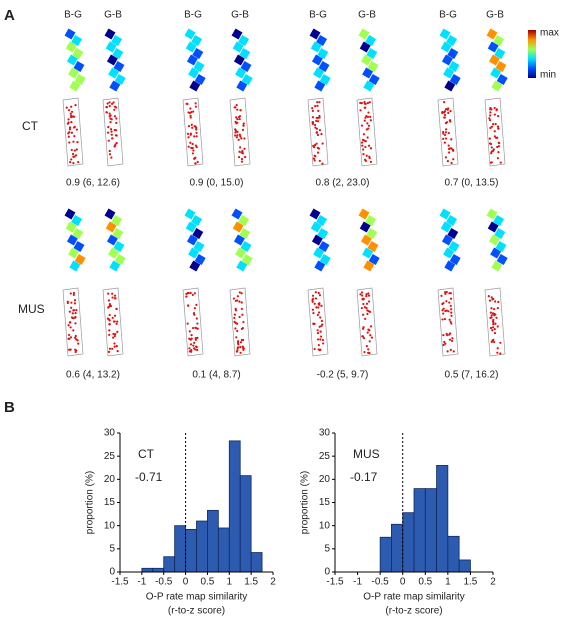 This screenshot has height=631, width=567. What do you see at coordinates (343, 375) in the screenshot?
I see `similarity-caption: -0.2 (5, 9.7)` at bounding box center [343, 375].